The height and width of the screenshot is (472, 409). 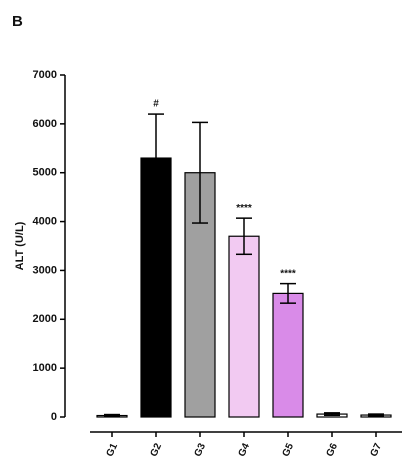 I want to click on x-tick-label: G7, so click(x=377, y=449).